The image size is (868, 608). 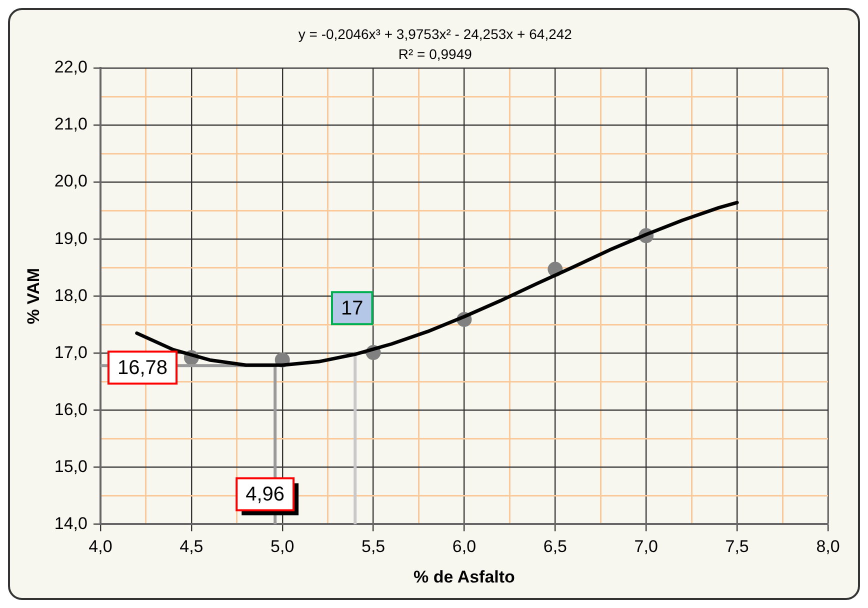 I want to click on y-tick-label: 14,0, so click(x=71, y=523).